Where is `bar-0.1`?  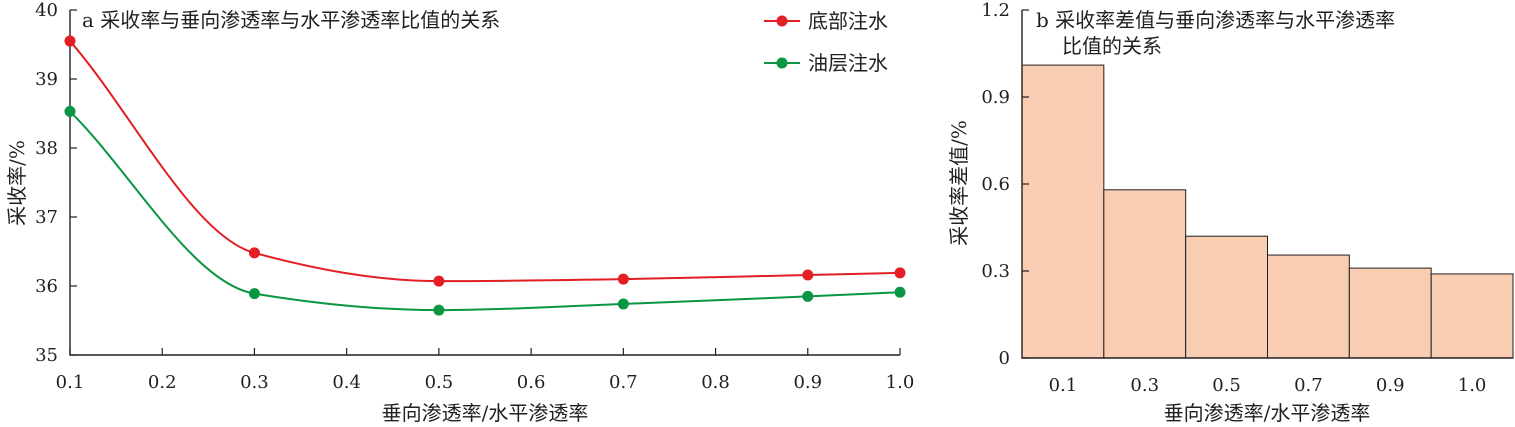 bar-0.1 is located at coordinates (1063, 211).